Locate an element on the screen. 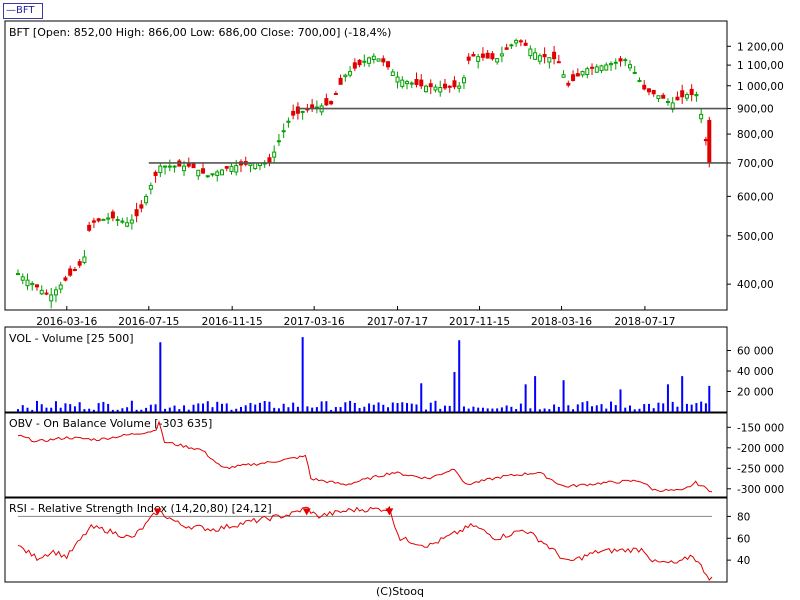 This screenshot has width=800, height=600. price-xtick-label: 2016-11-15 is located at coordinates (232, 322).